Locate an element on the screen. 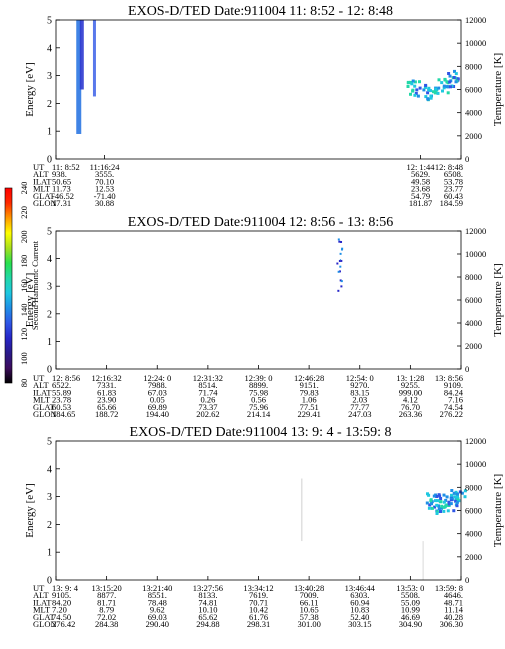  colorbar-tick-label: 200 is located at coordinates (24, 236).